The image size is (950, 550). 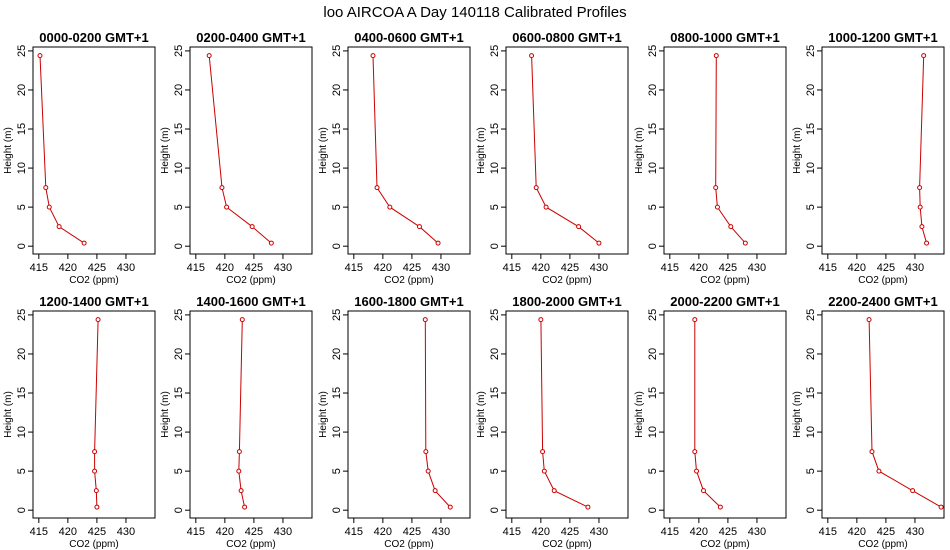 I want to click on y-axis-label: Height (m), so click(x=165, y=414).